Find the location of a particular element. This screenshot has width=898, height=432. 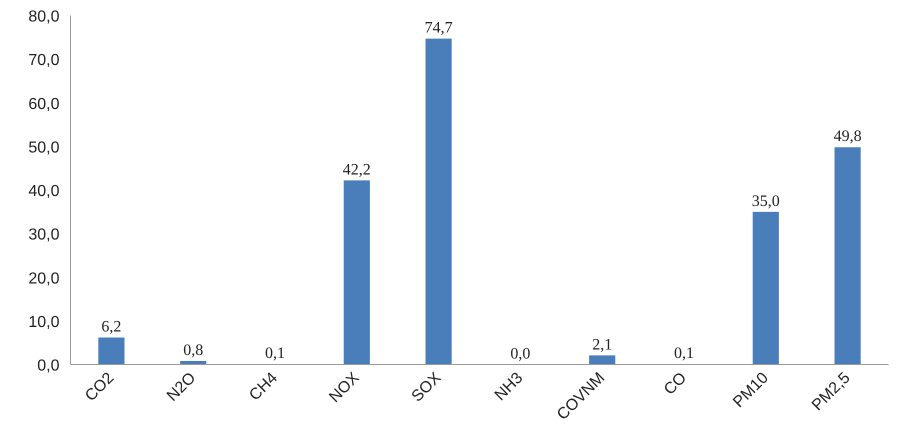

data-label: 74,7 is located at coordinates (438, 28).